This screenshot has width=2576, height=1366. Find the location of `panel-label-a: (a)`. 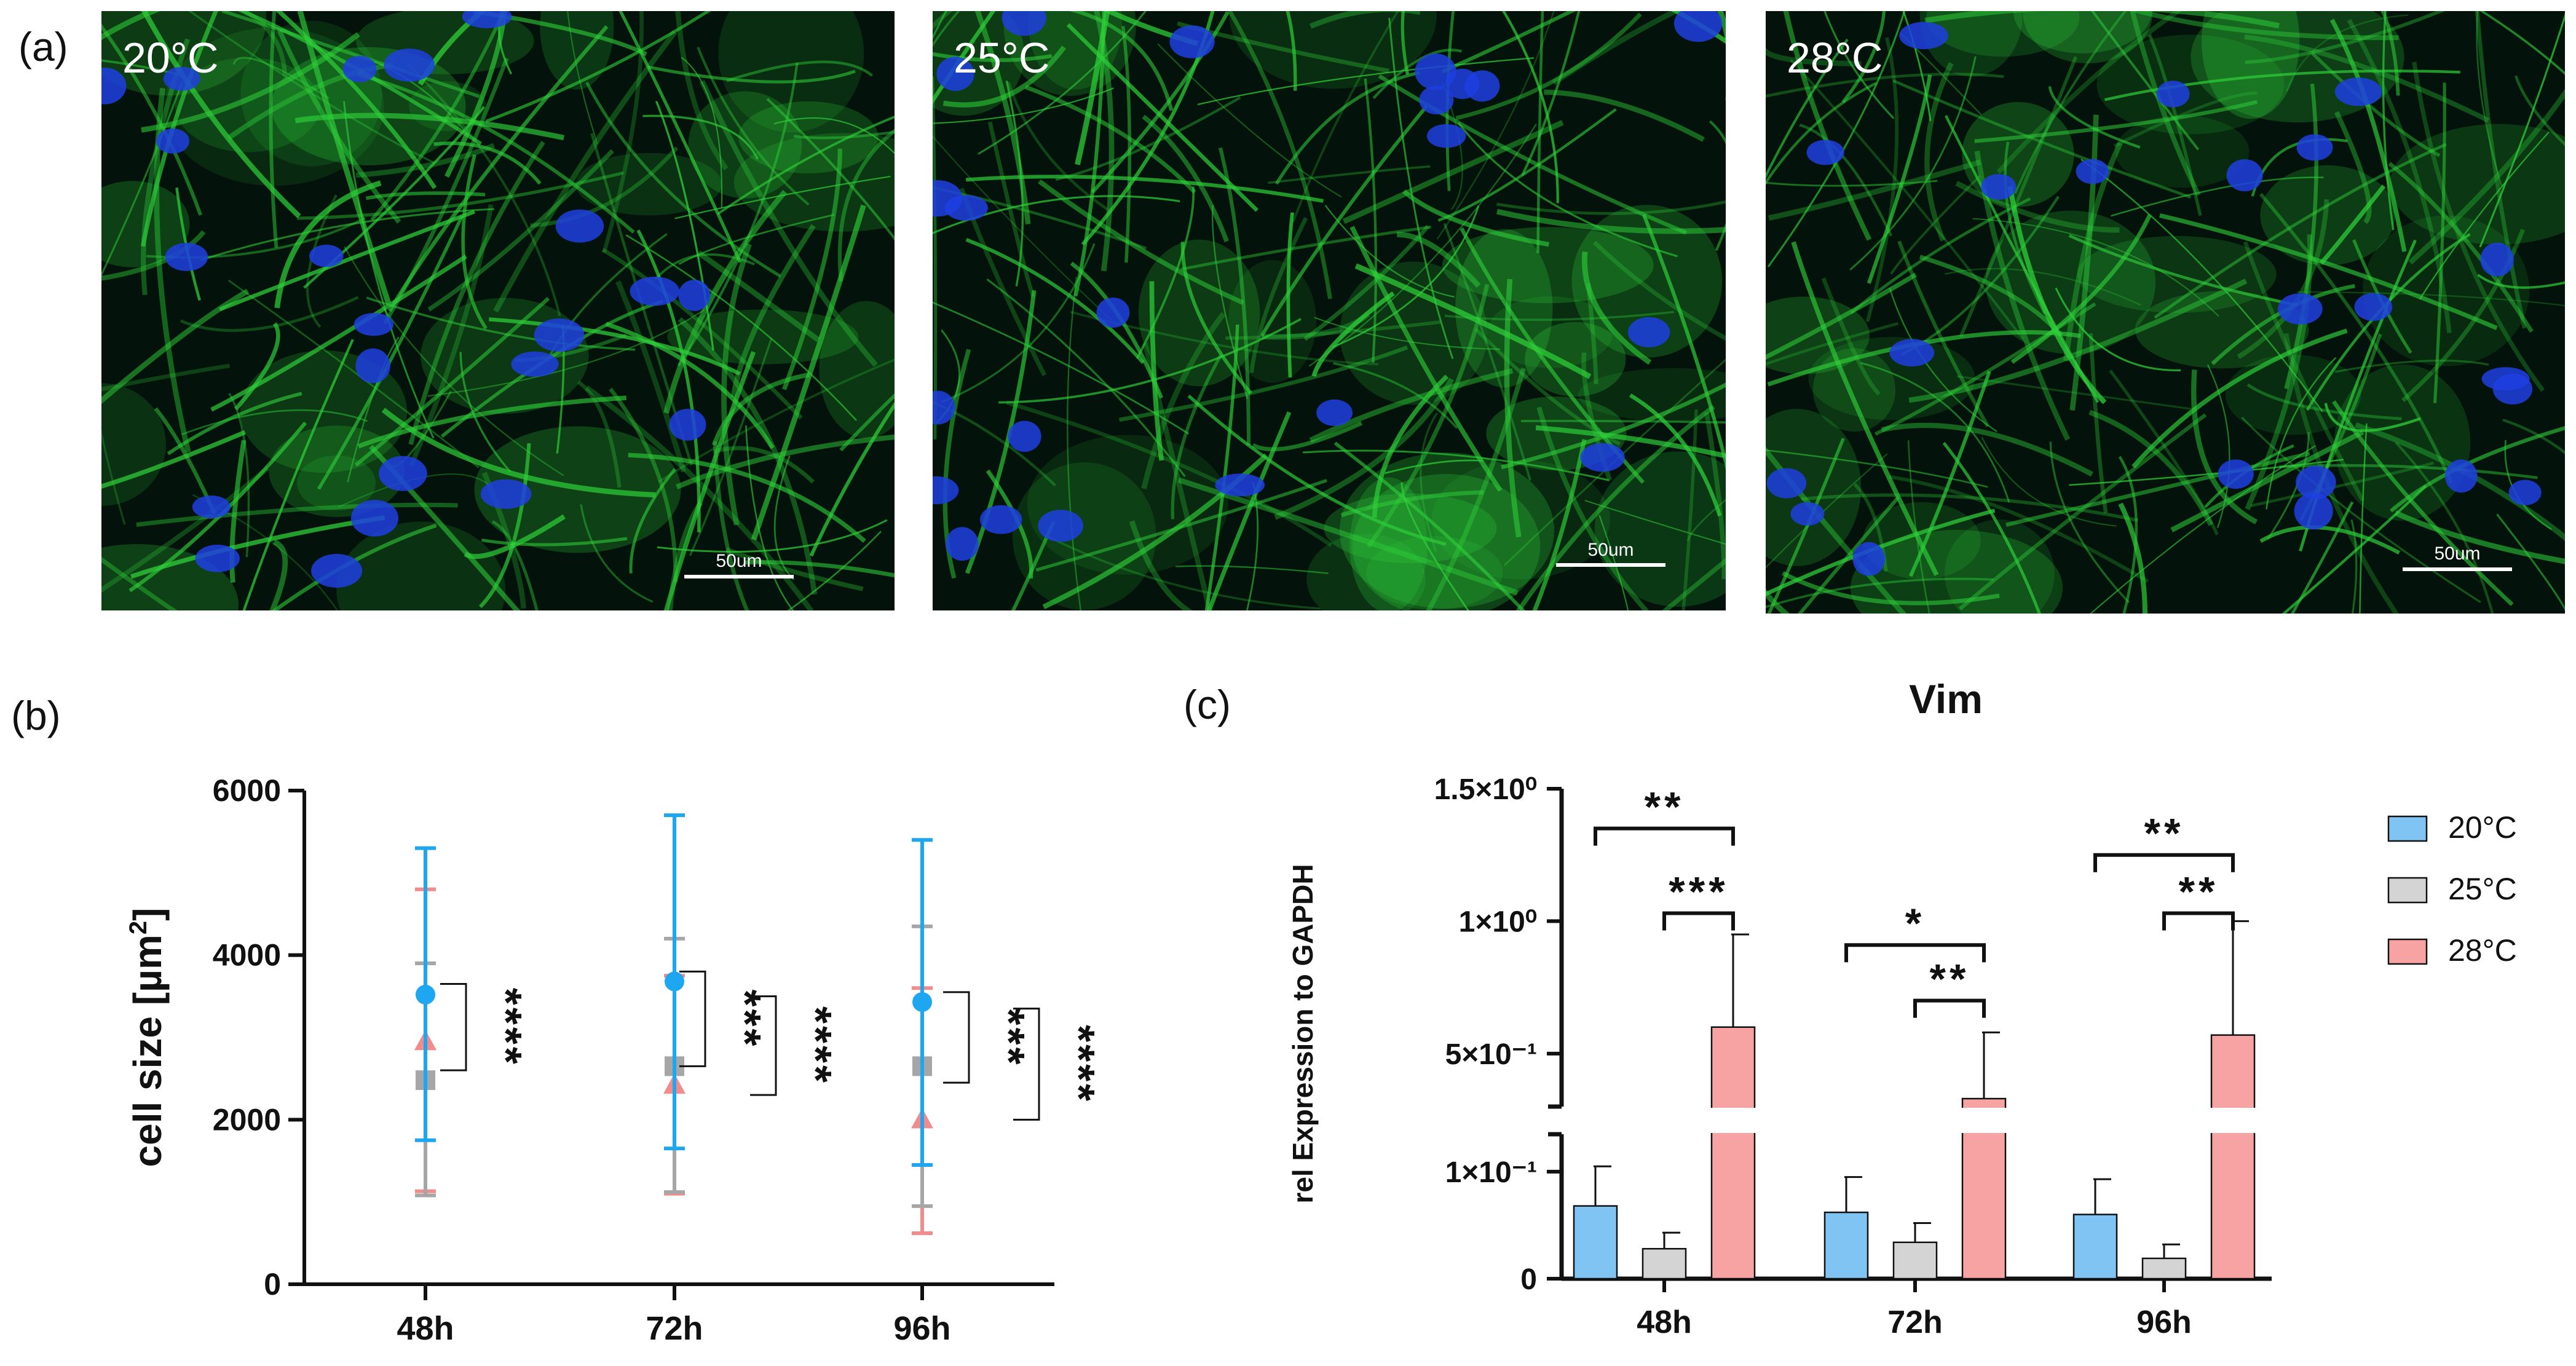

panel-label-a: (a) is located at coordinates (43, 46).